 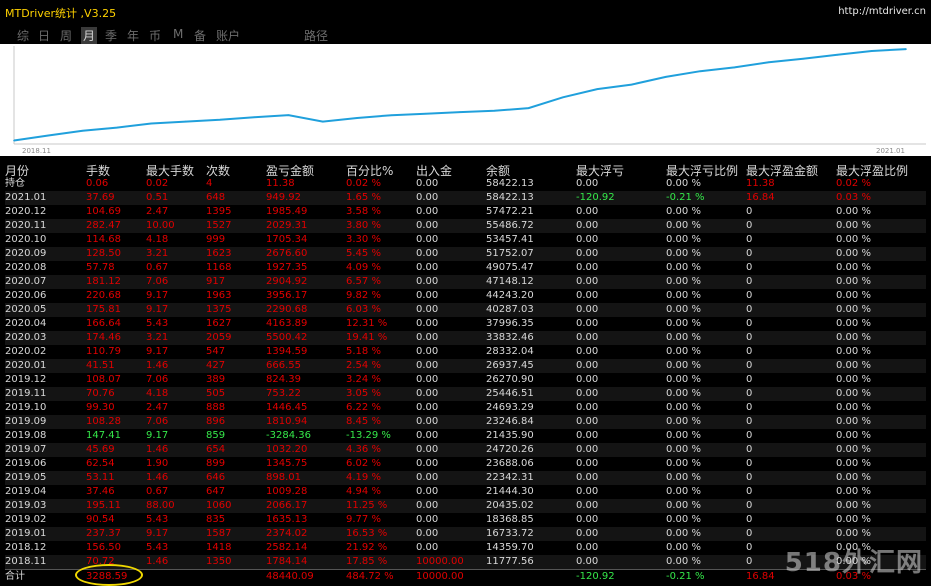 I want to click on cell-lots: 220.68, so click(x=103, y=295).